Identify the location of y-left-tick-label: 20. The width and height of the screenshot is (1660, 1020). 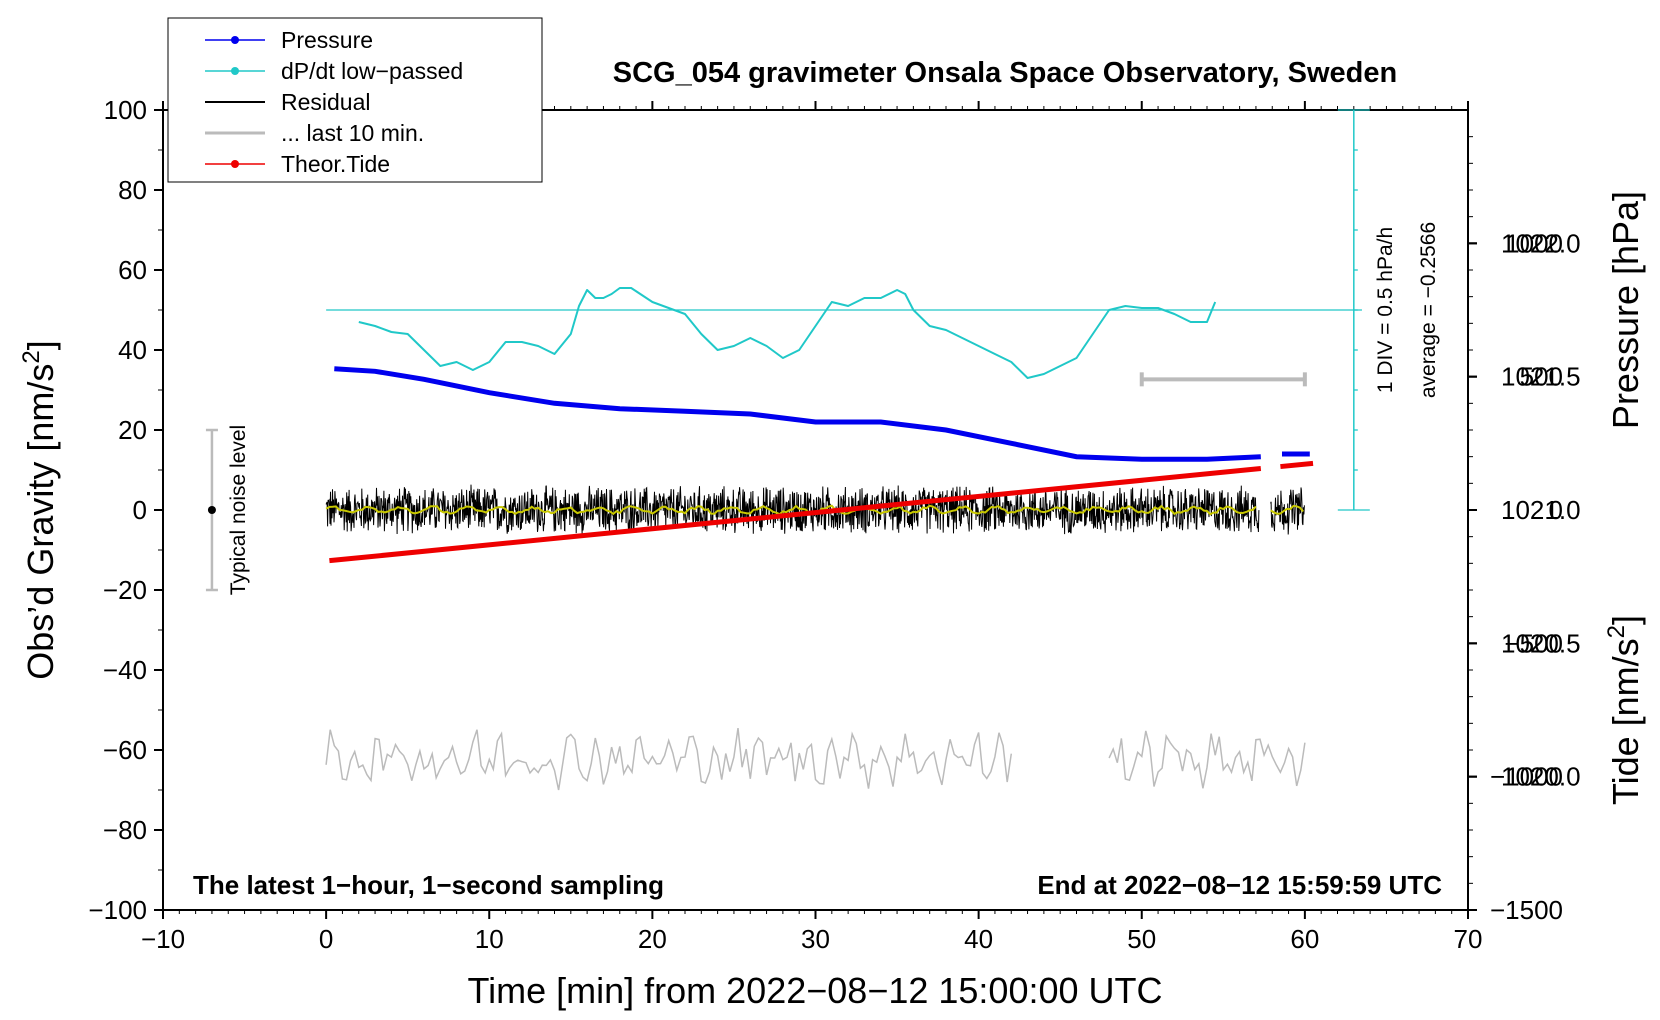
(132, 430).